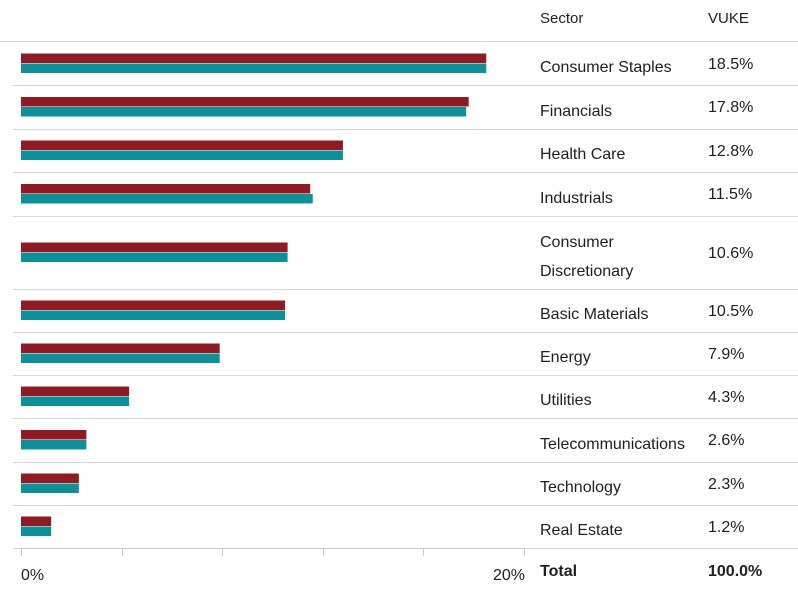 This screenshot has height=600, width=798. Describe the element at coordinates (731, 64) in the screenshot. I see `value-label: 18.5%` at that location.